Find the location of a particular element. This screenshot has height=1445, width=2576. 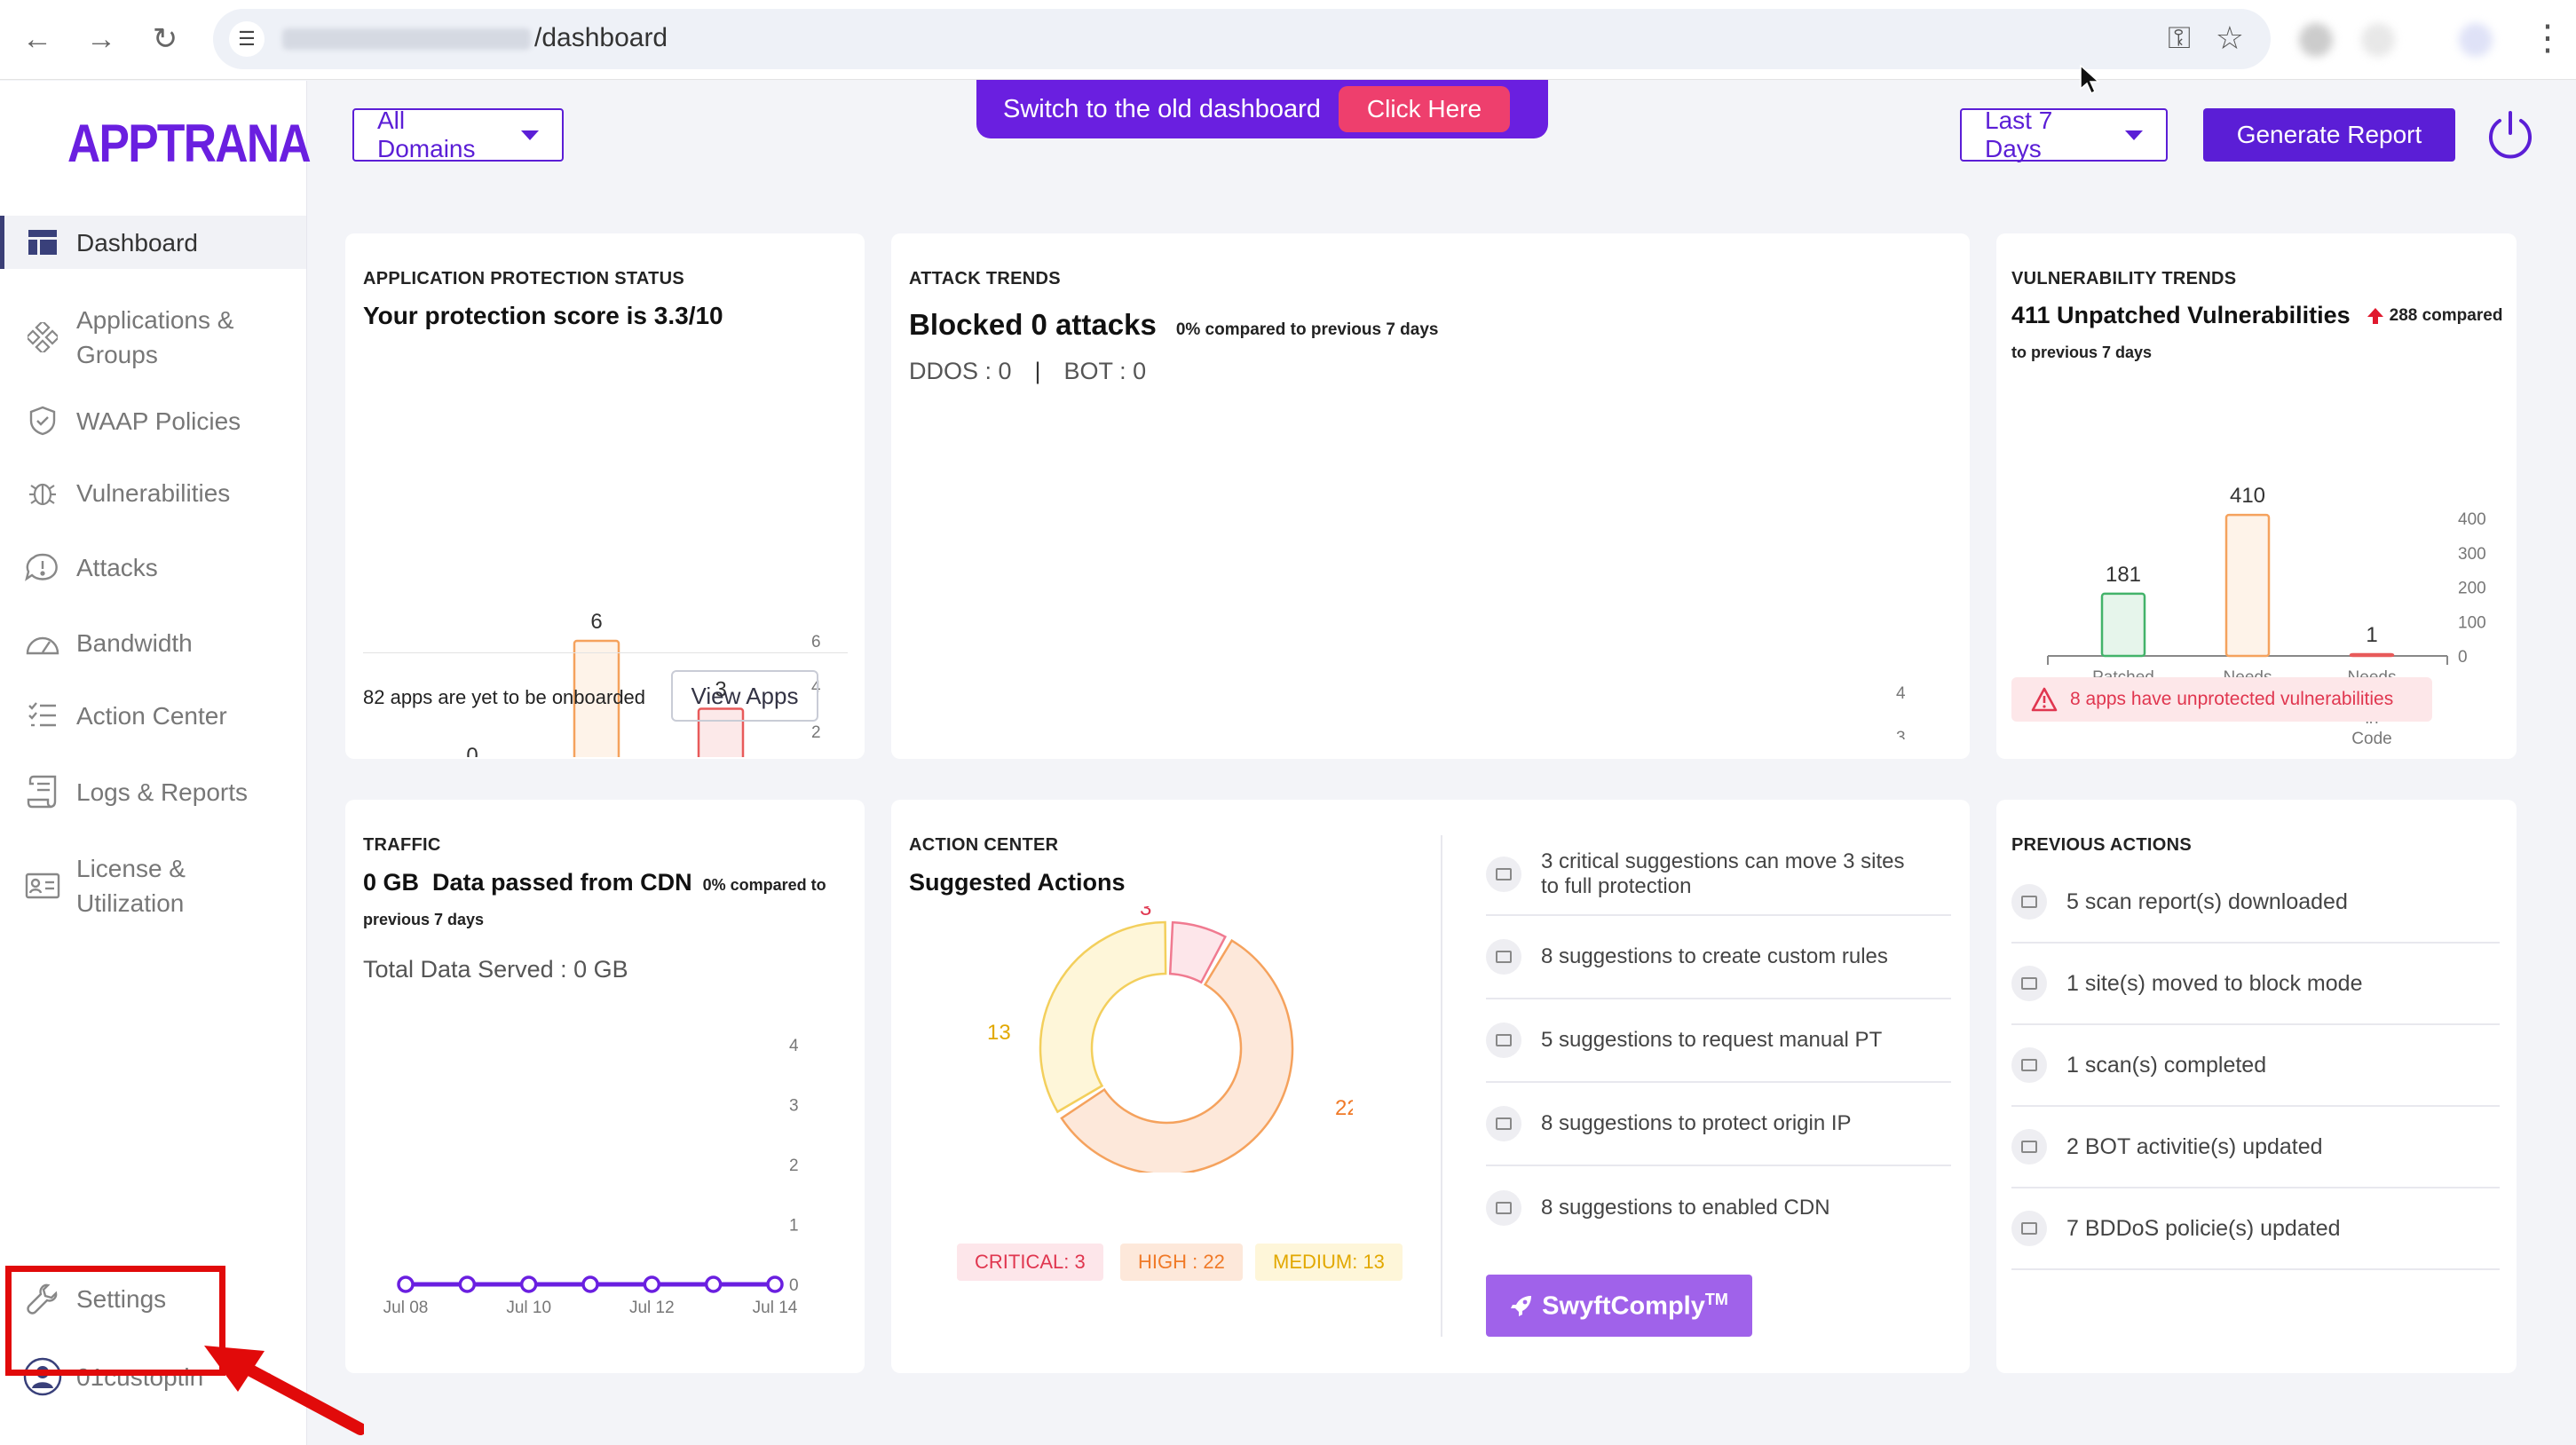

medium-badge: MEDIUM: 13 is located at coordinates (1329, 1262).